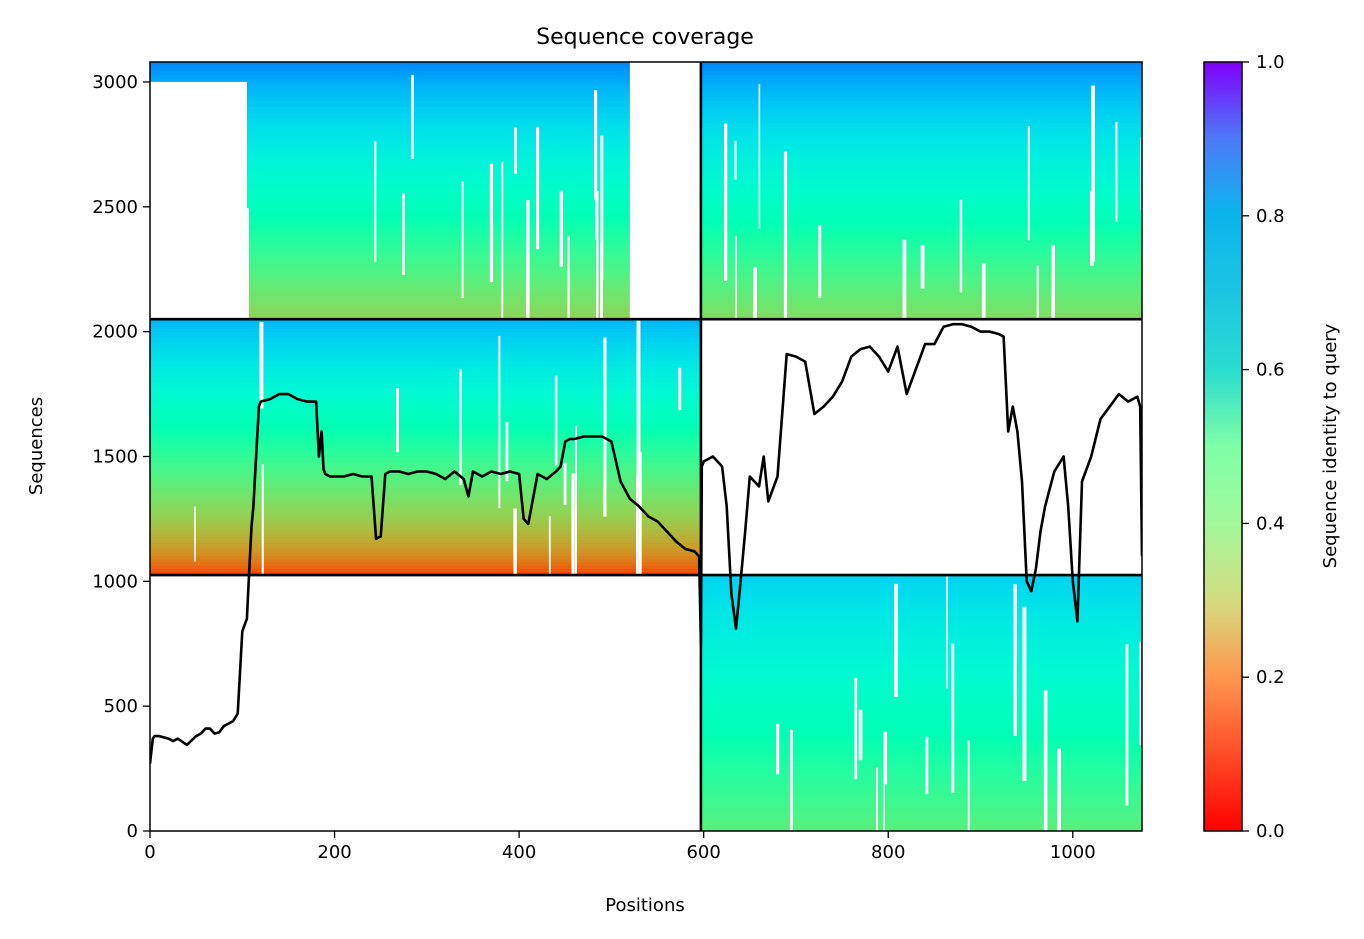 Image resolution: width=1364 pixels, height=939 pixels. Describe the element at coordinates (1270, 370) in the screenshot. I see `colorbar-tick-label: 0.6` at that location.